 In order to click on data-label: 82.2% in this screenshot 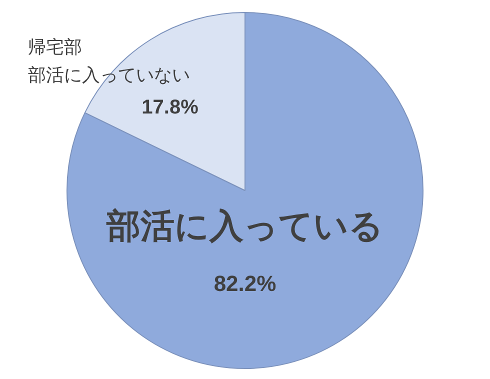, I will do `click(245, 283)`.